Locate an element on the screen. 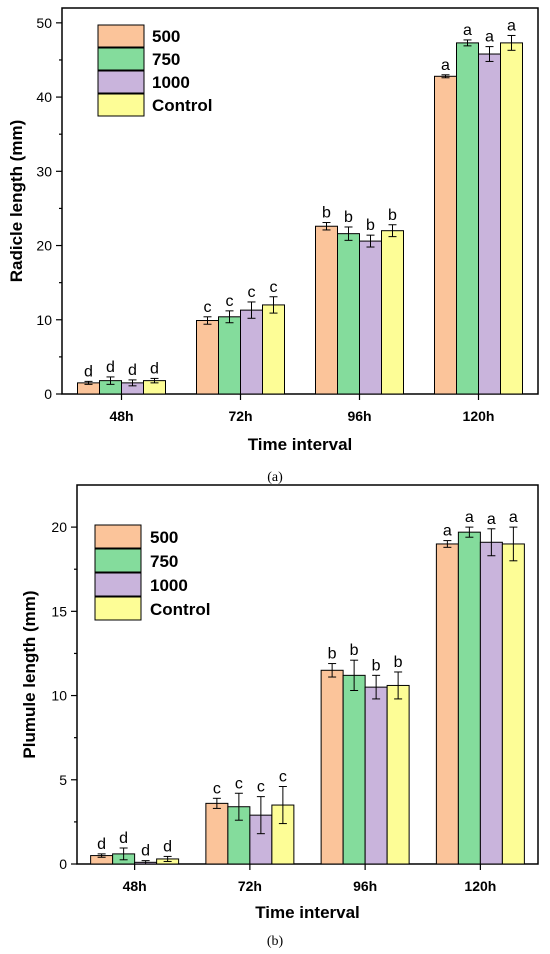 This screenshot has height=954, width=550. bar-750-72h is located at coordinates (229, 355).